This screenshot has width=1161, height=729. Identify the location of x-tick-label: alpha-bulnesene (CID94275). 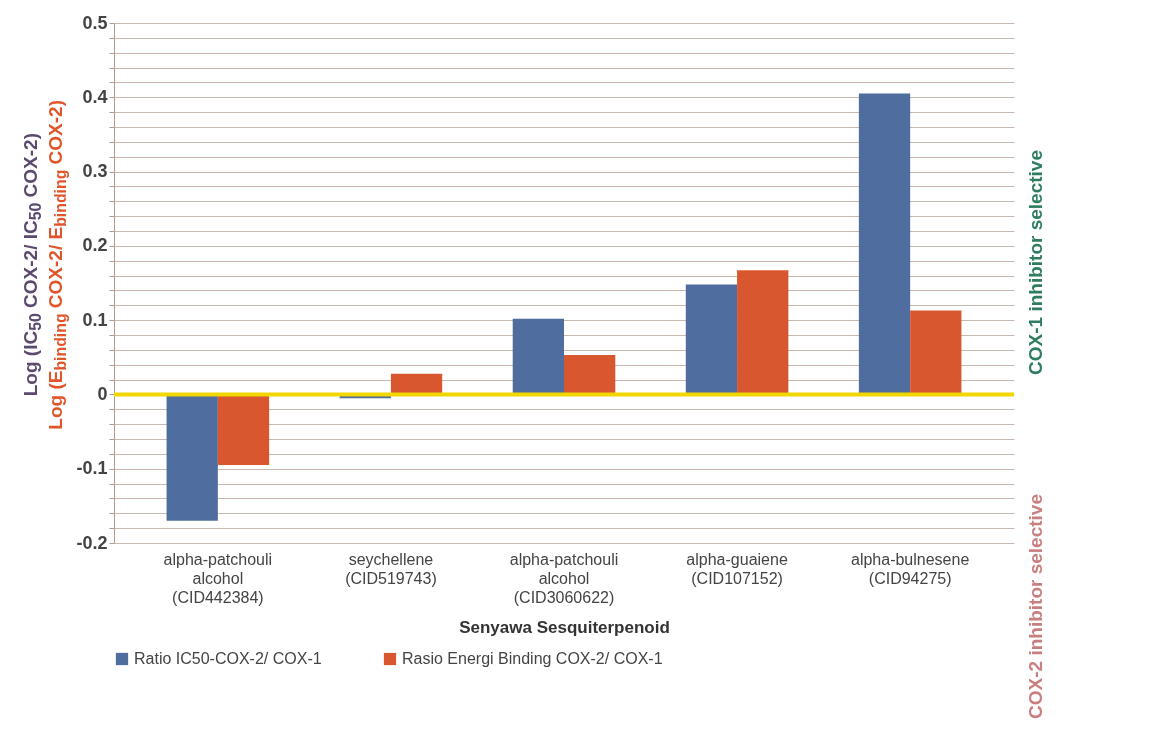
(910, 568).